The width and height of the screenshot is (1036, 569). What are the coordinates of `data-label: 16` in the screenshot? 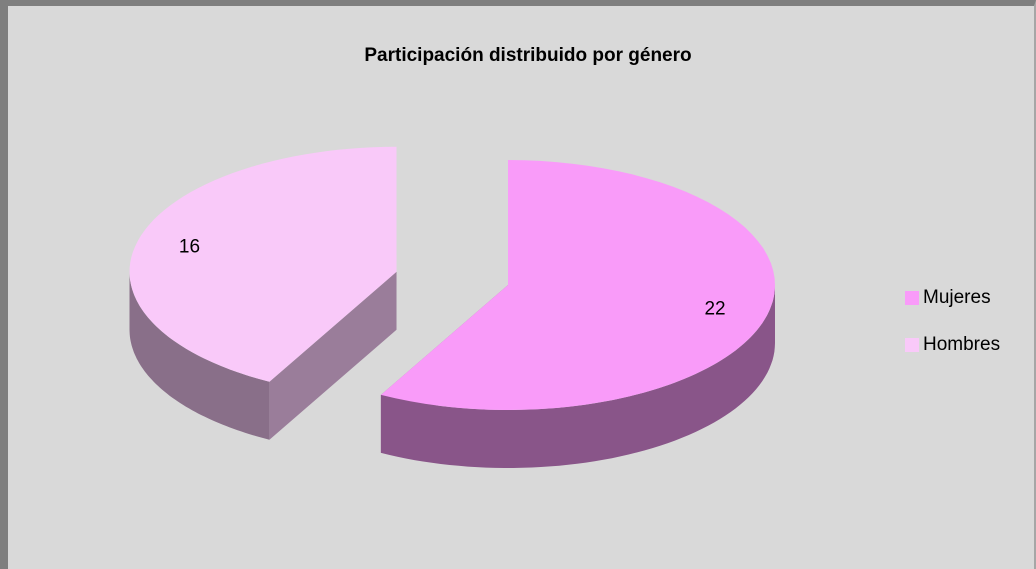 It's located at (189, 246).